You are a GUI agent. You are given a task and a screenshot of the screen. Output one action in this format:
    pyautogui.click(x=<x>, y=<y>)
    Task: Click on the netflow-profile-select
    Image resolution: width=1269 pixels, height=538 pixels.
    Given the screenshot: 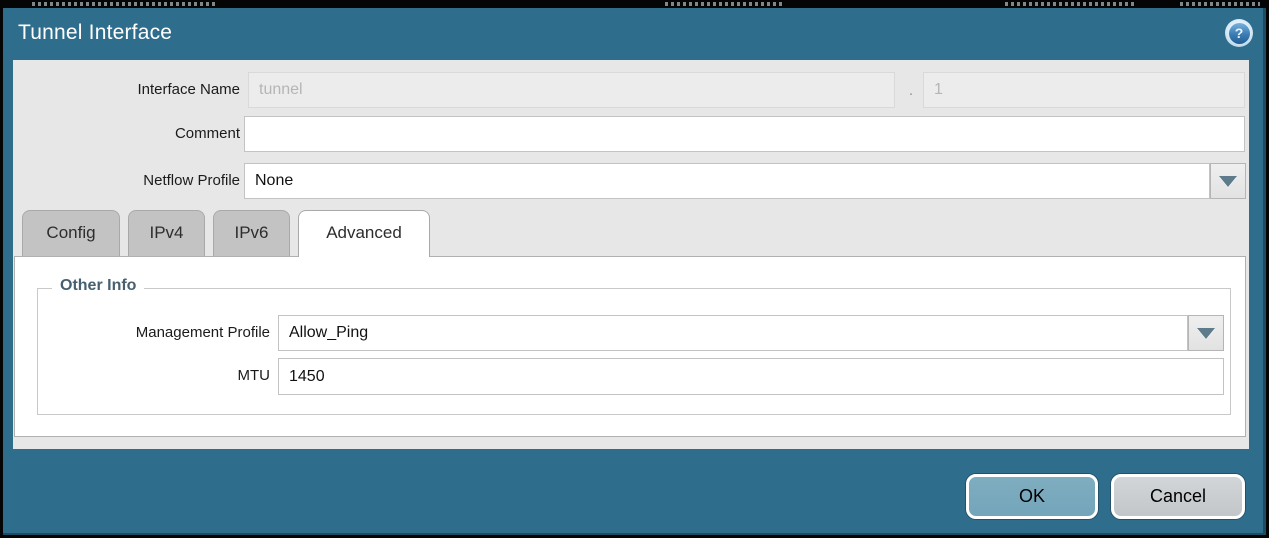 What is the action you would take?
    pyautogui.click(x=727, y=181)
    